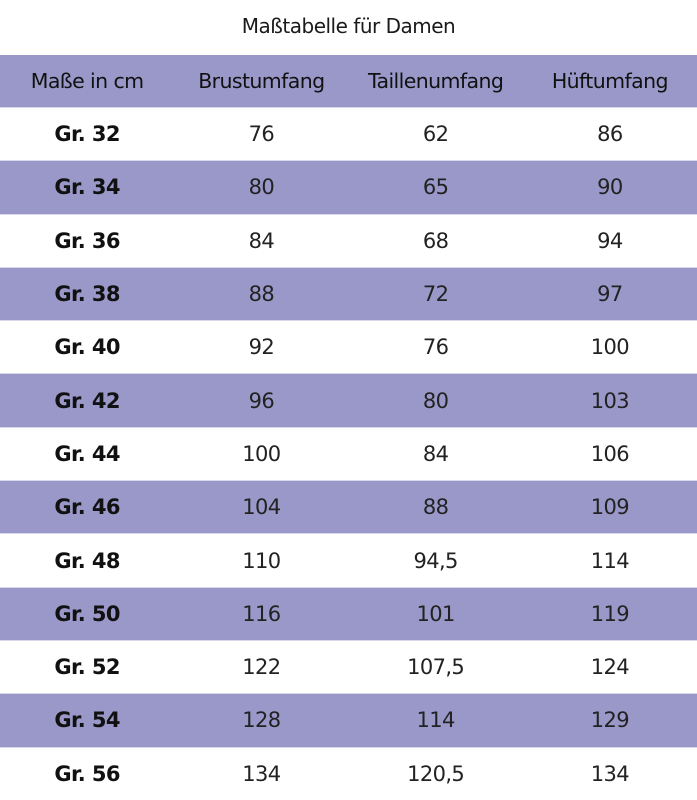  I want to click on hip-cell: 124, so click(610, 667).